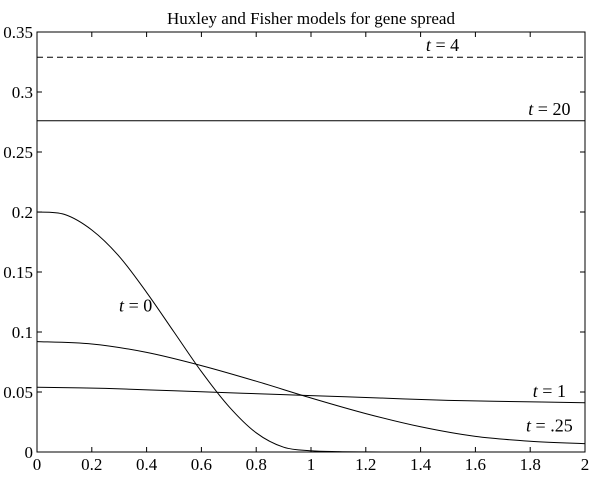 The width and height of the screenshot is (591, 478). What do you see at coordinates (549, 426) in the screenshot?
I see `curve-label: t = .25` at bounding box center [549, 426].